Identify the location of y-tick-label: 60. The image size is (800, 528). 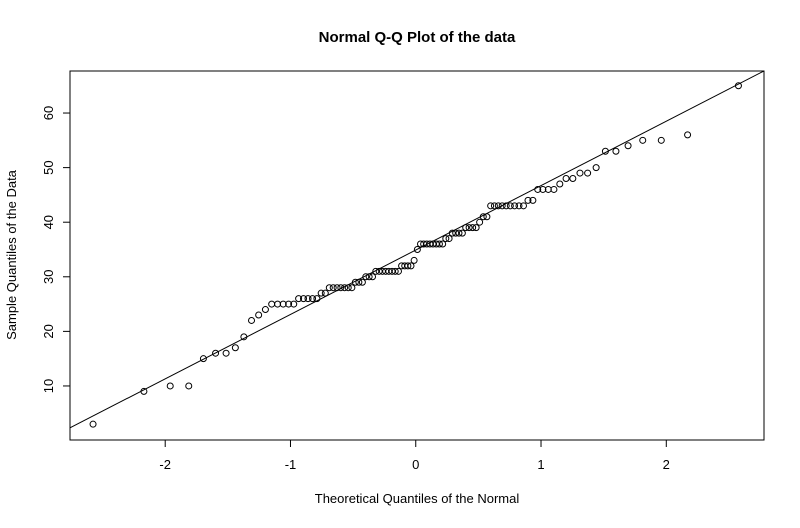
(48, 113).